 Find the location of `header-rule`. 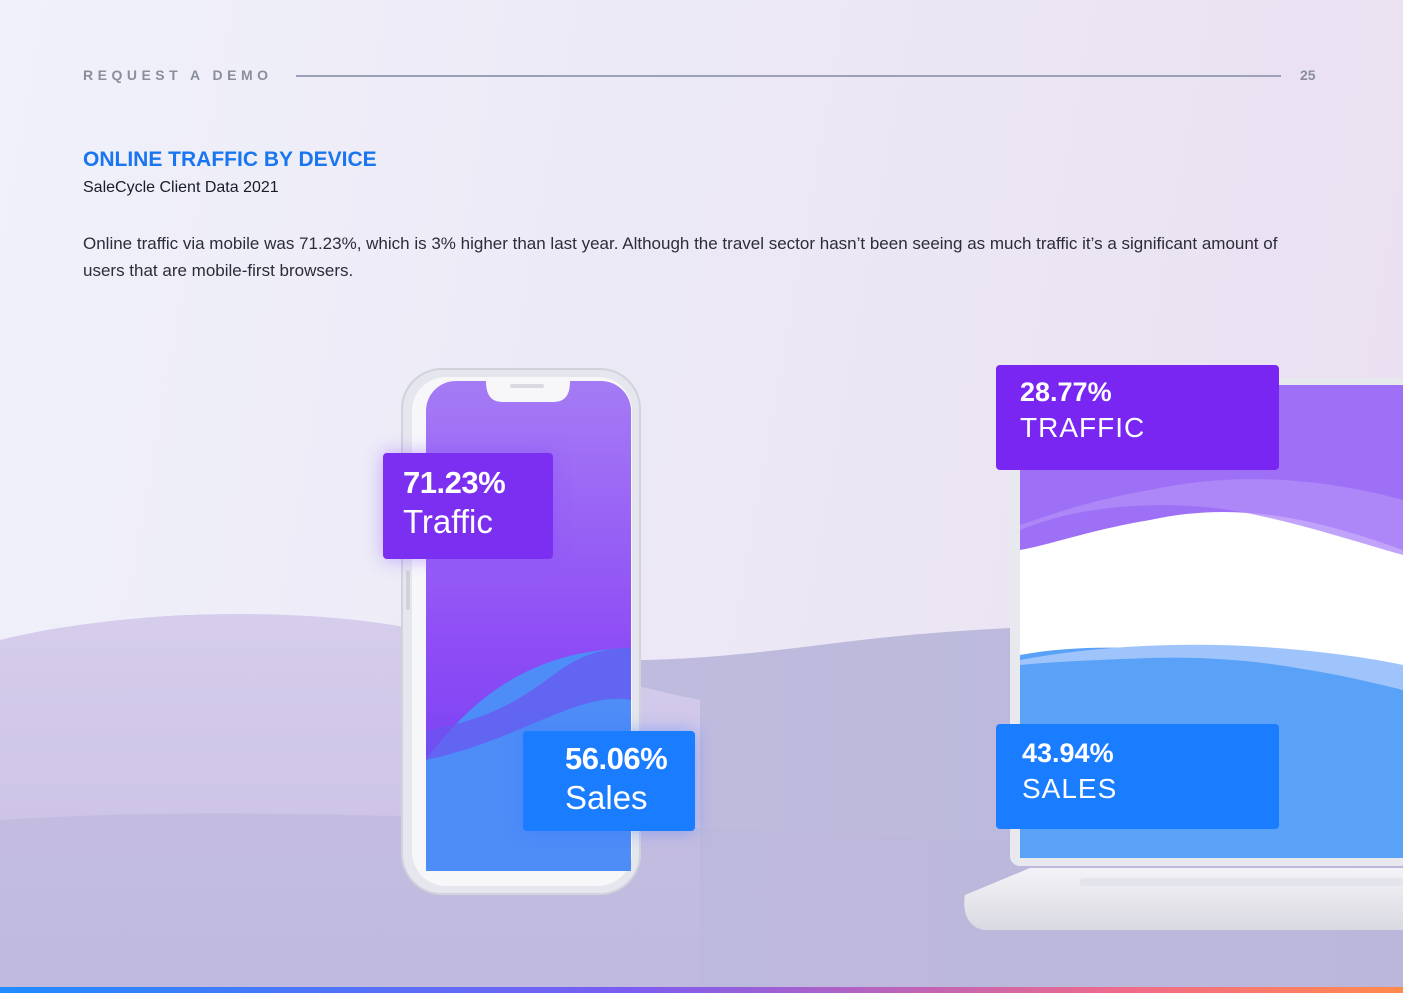

header-rule is located at coordinates (788, 76).